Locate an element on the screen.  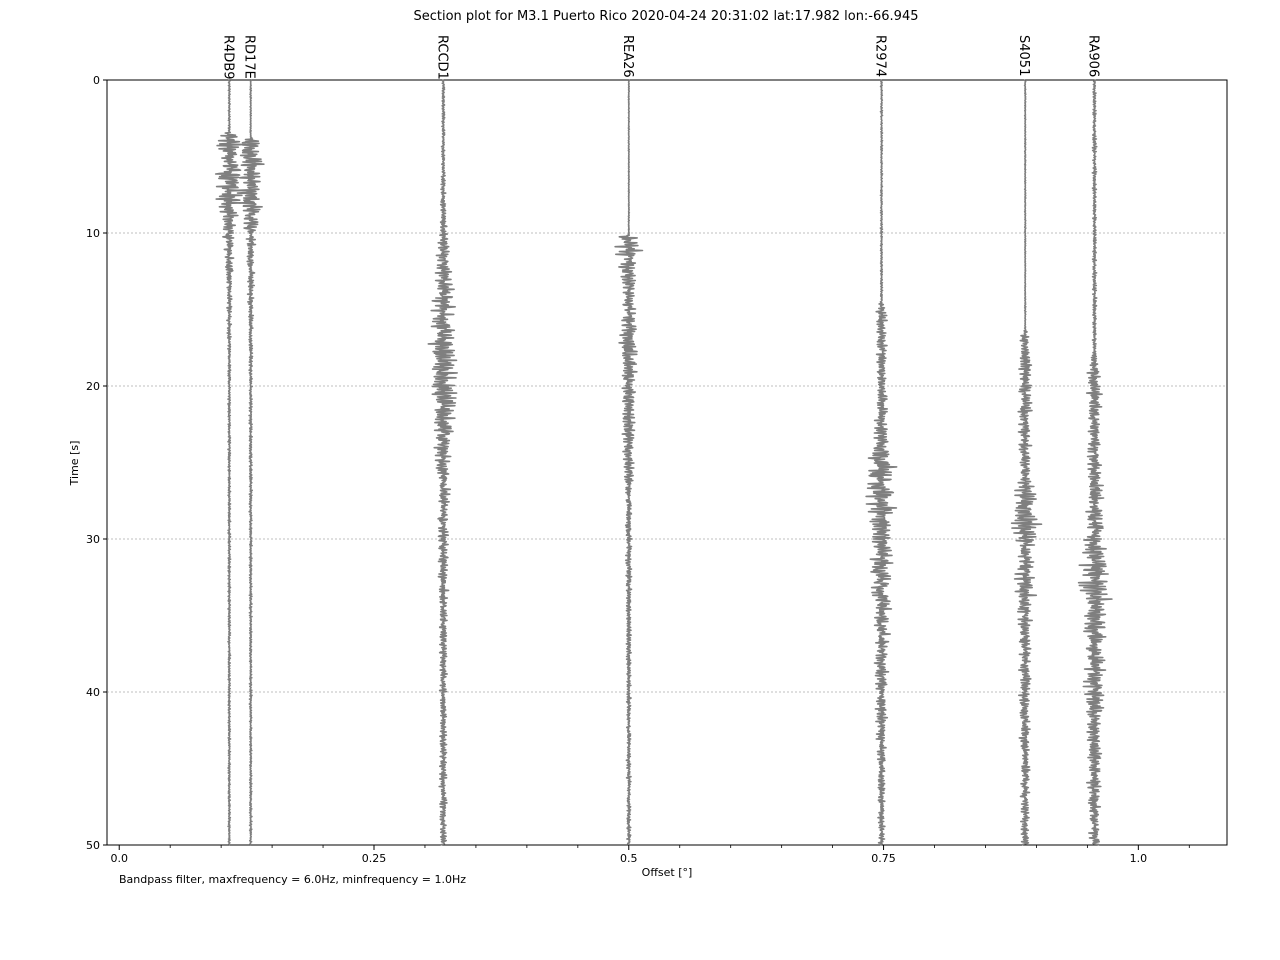
station-label: R4DB9 is located at coordinates (227, 57).